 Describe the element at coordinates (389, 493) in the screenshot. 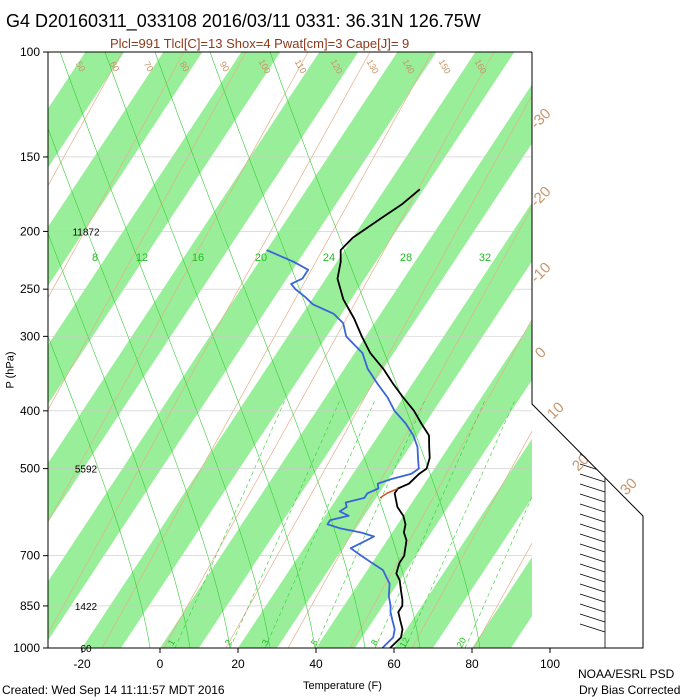

I see `parcel-line` at that location.